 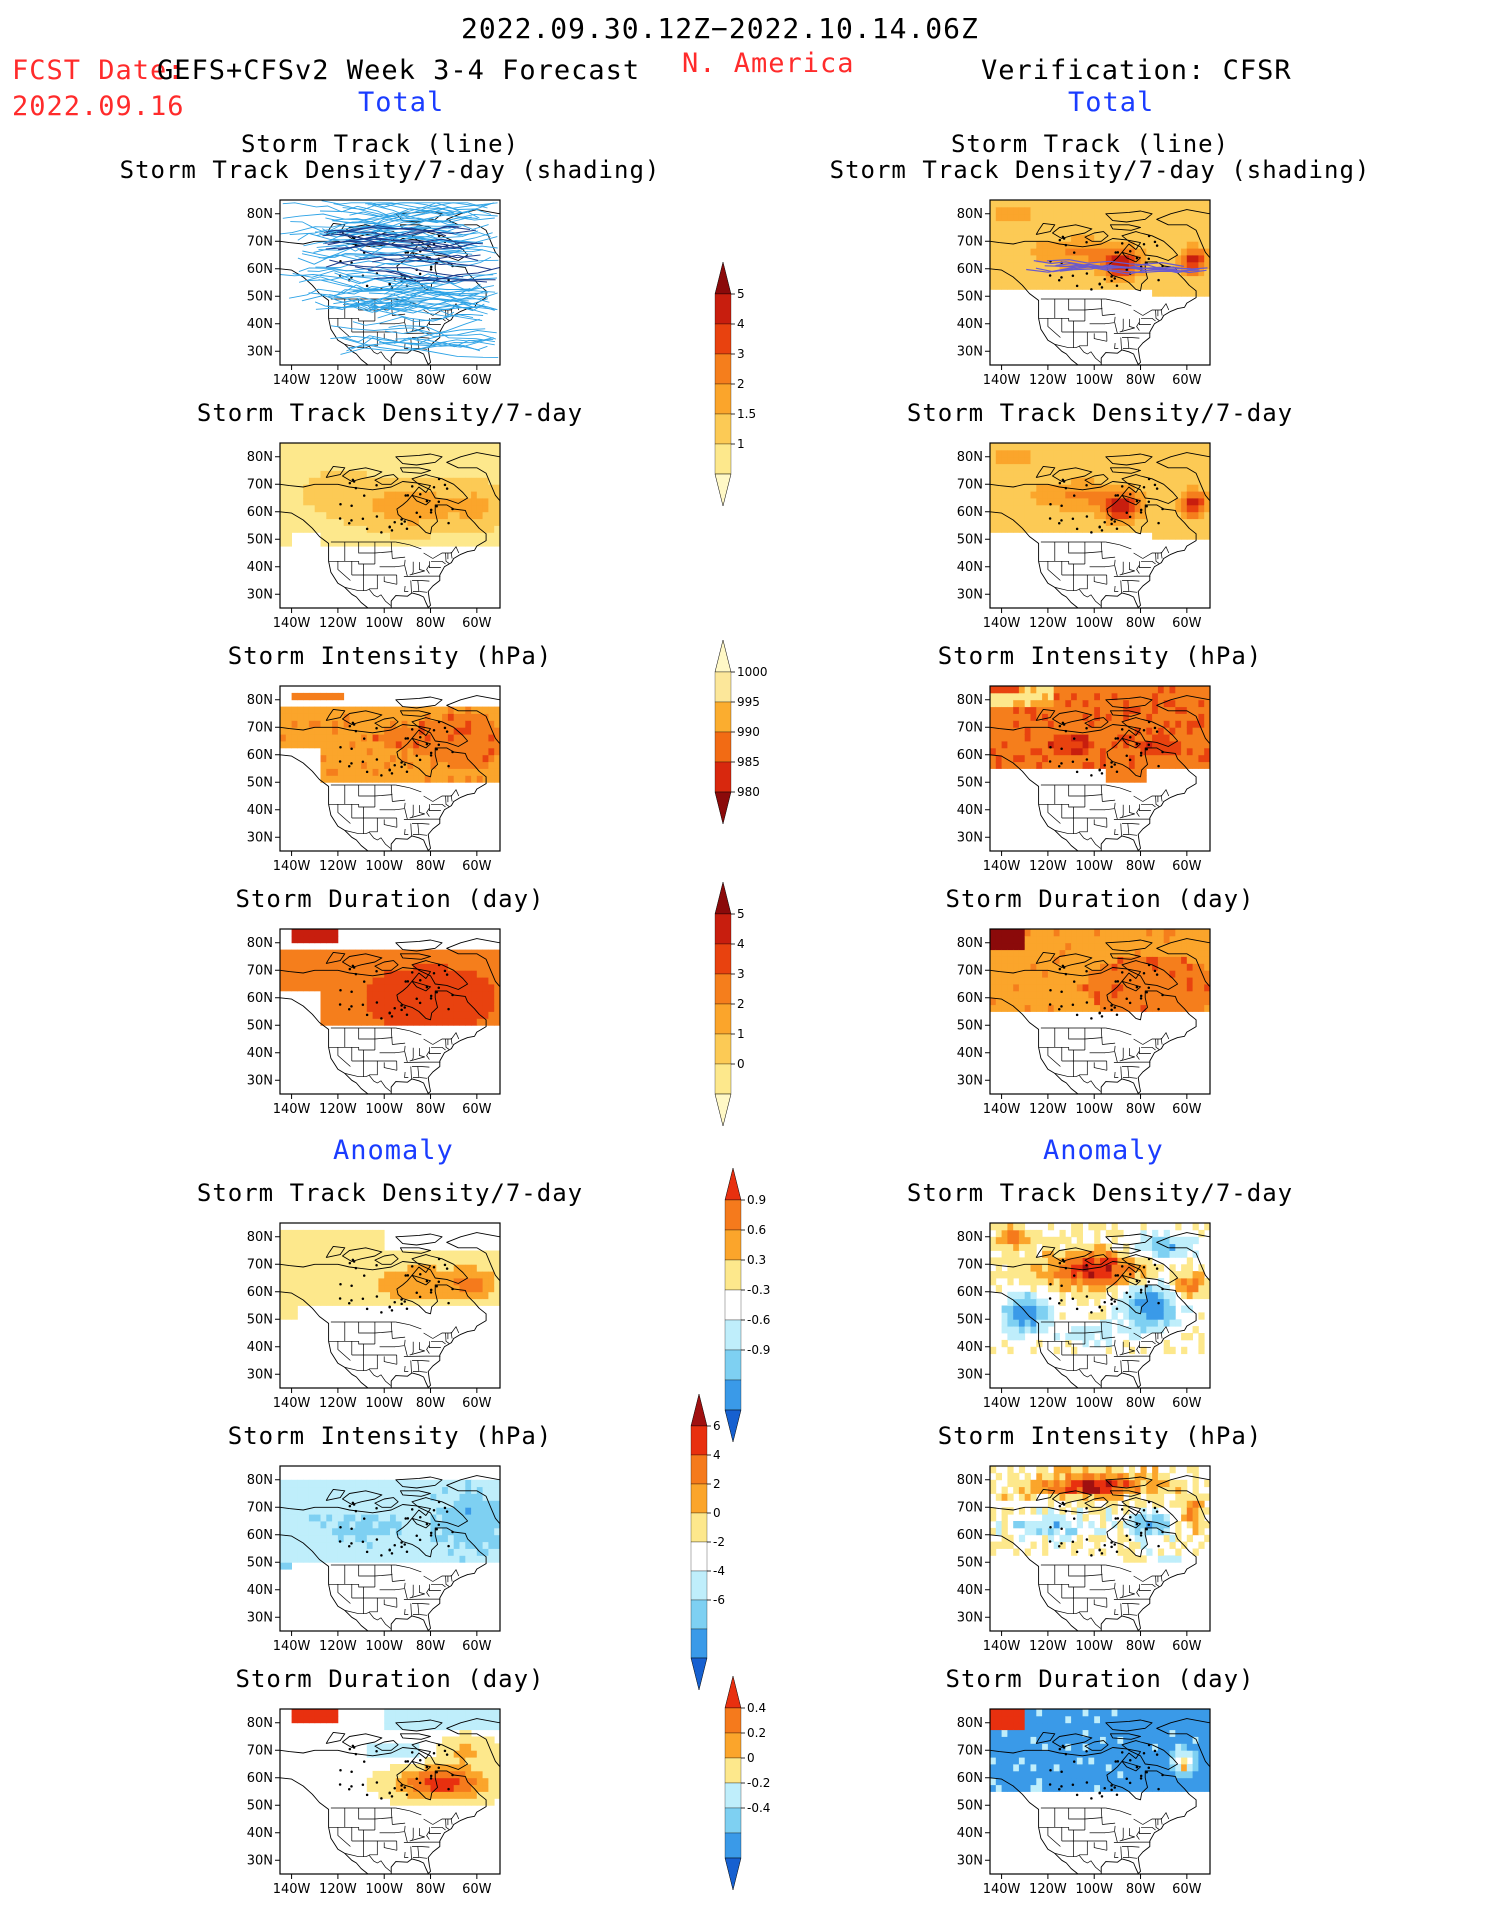 What do you see at coordinates (741, 1004) in the screenshot?
I see `colorbar-tick-label: 2` at bounding box center [741, 1004].